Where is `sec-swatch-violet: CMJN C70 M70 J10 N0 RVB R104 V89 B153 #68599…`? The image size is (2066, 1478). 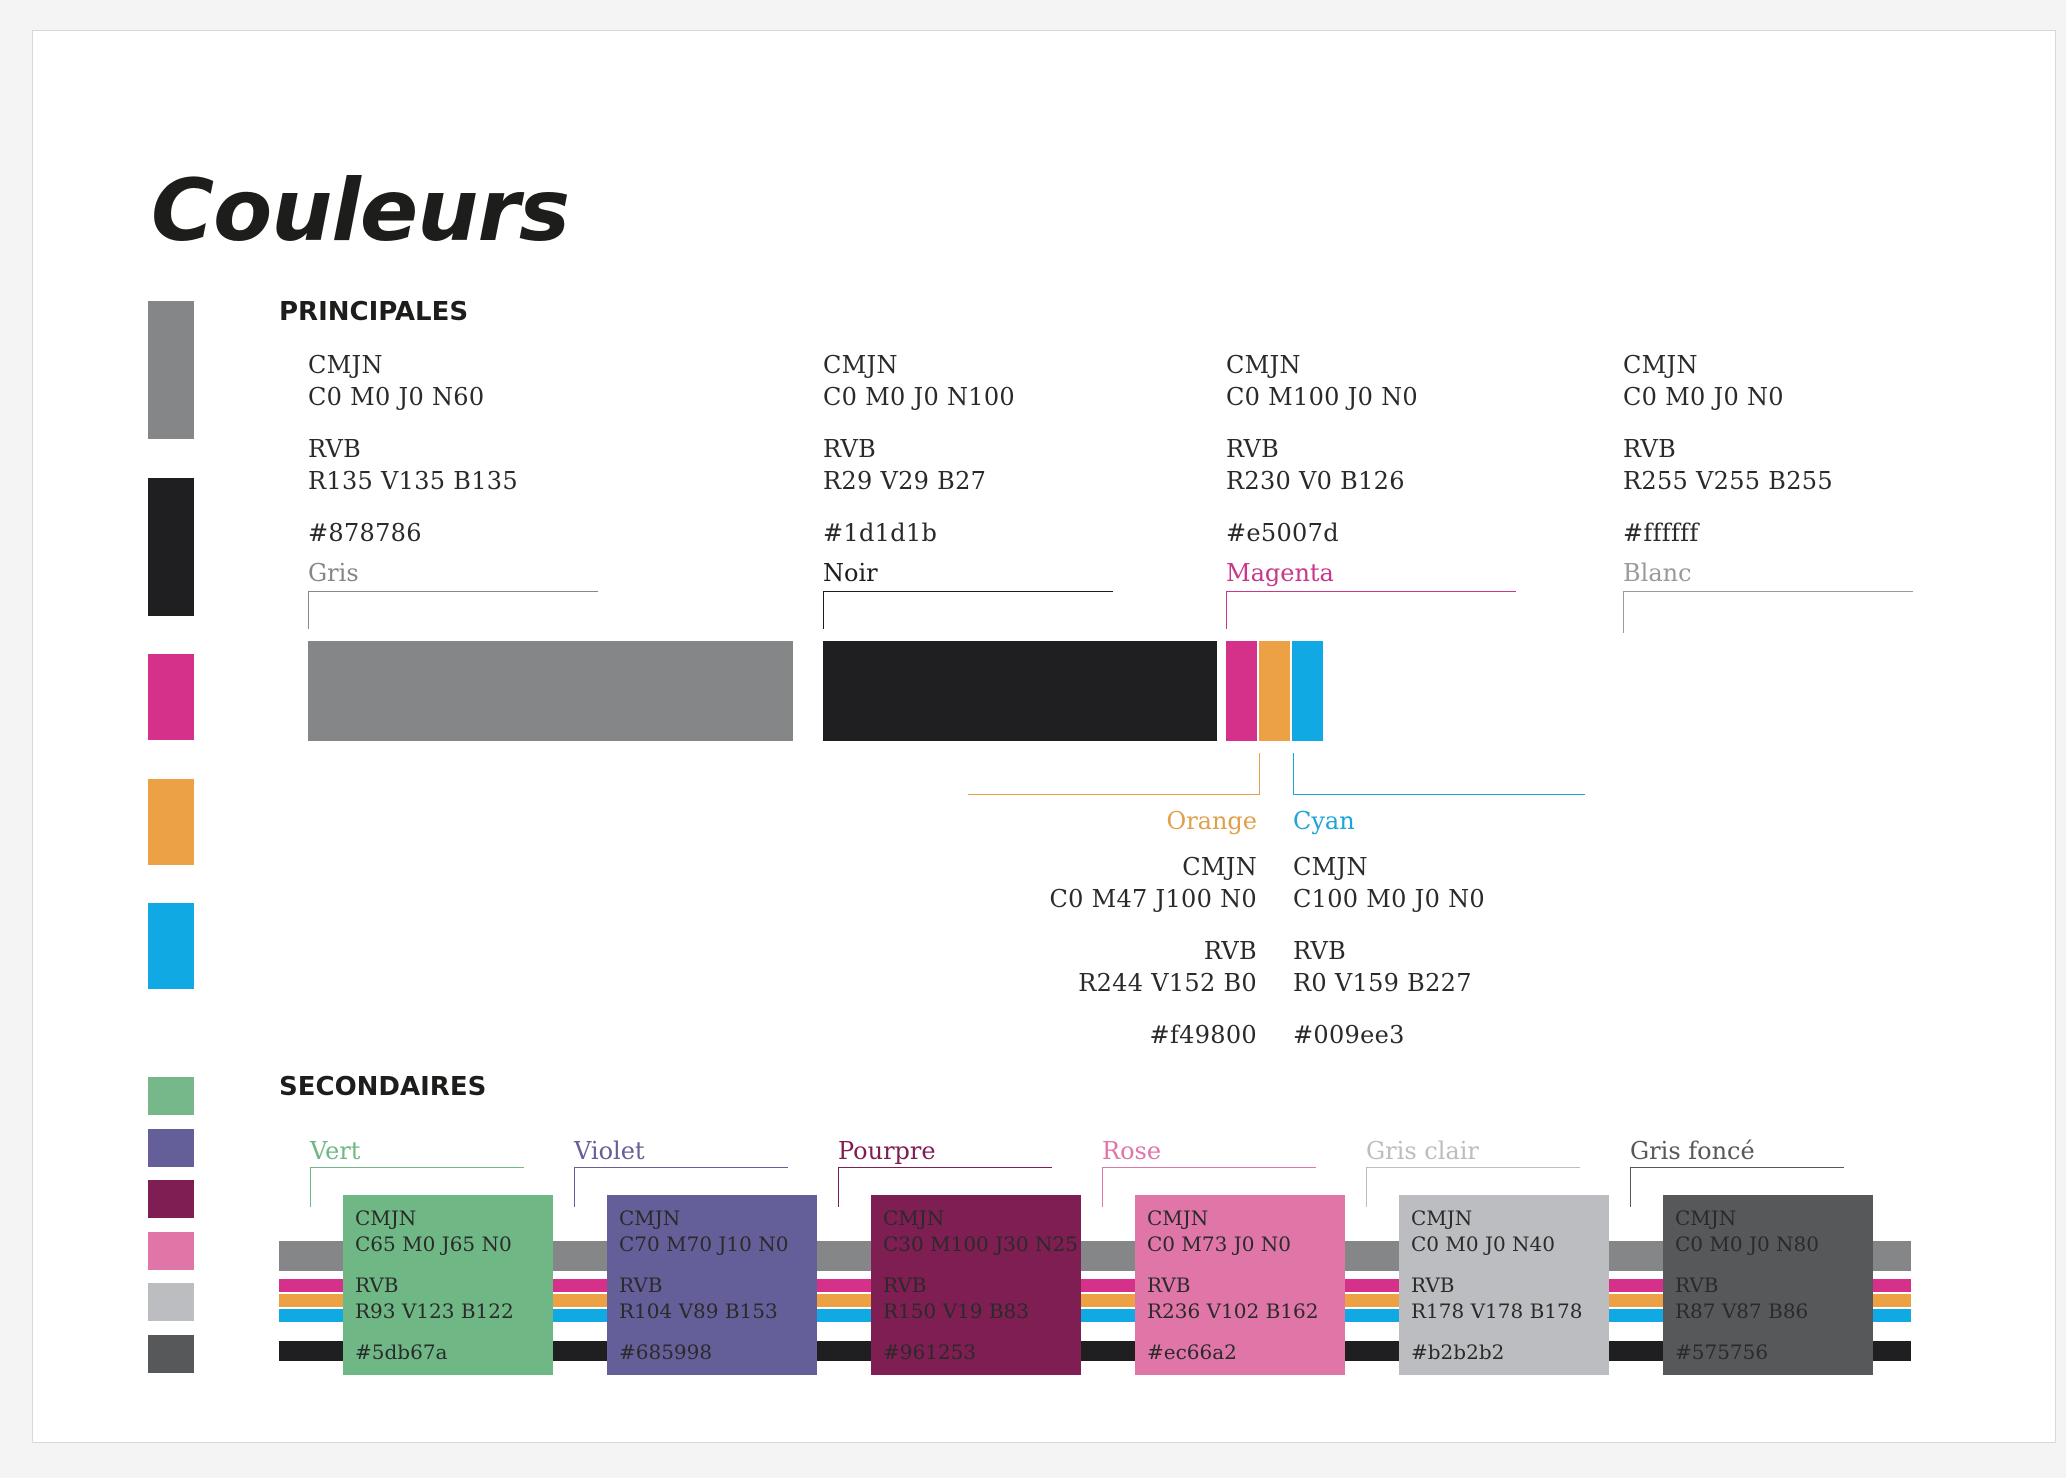
sec-swatch-violet: CMJN C70 M70 J10 N0 RVB R104 V89 B153 #68599… is located at coordinates (712, 1285).